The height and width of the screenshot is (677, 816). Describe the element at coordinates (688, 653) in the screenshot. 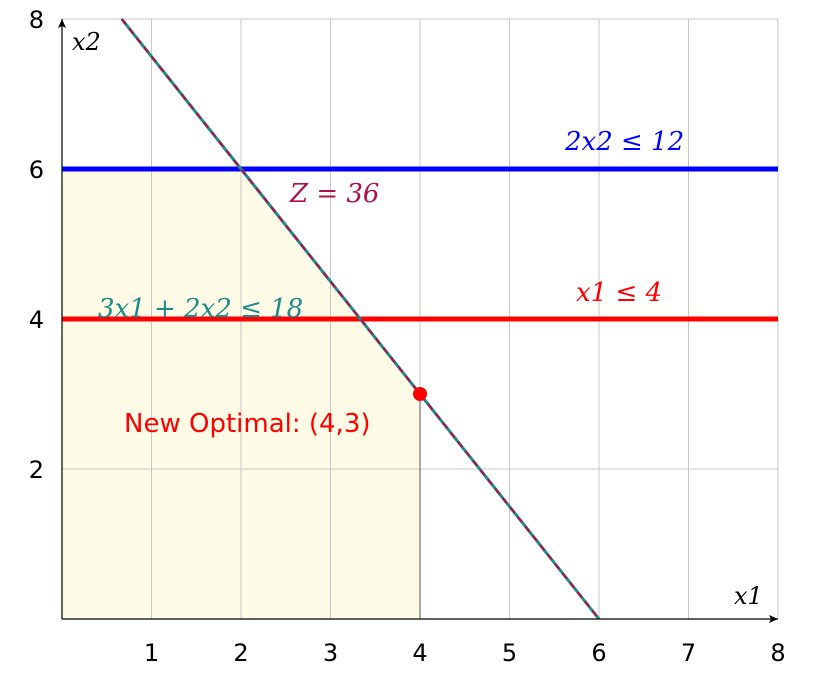

I see `x-tick-label: 7` at that location.